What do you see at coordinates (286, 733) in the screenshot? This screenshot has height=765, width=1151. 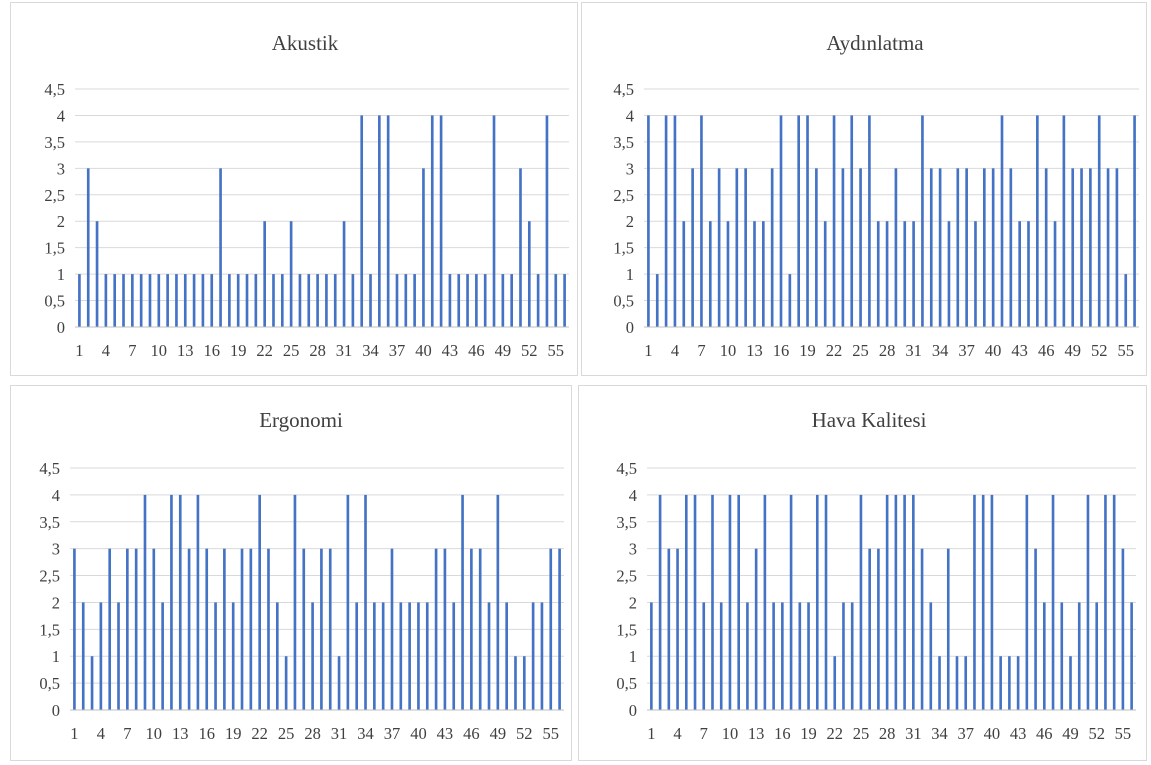 I see `x-tick-label: 25` at bounding box center [286, 733].